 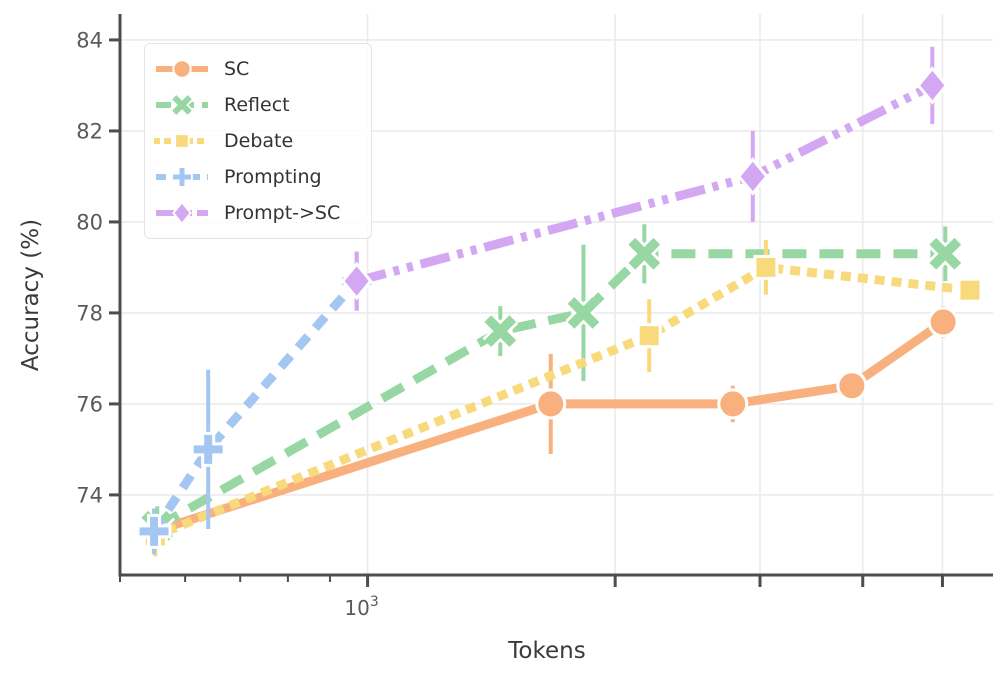 I want to click on legend-label-reflect: Reflect, so click(x=257, y=105).